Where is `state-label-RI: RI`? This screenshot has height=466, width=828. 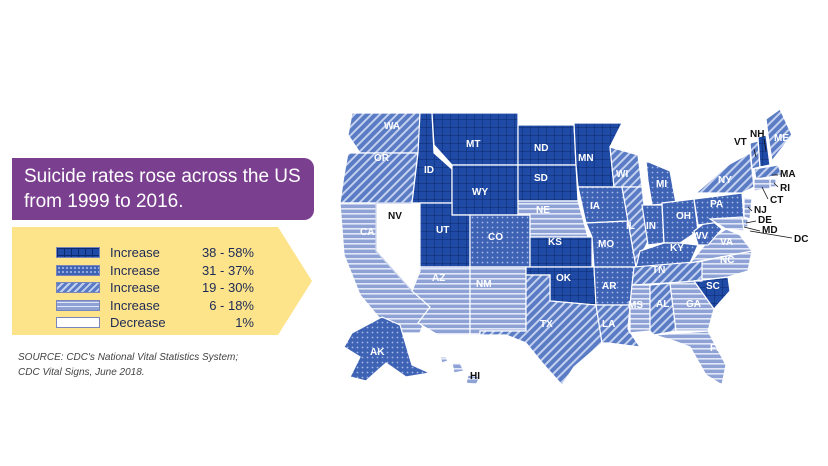 state-label-RI: RI is located at coordinates (785, 188).